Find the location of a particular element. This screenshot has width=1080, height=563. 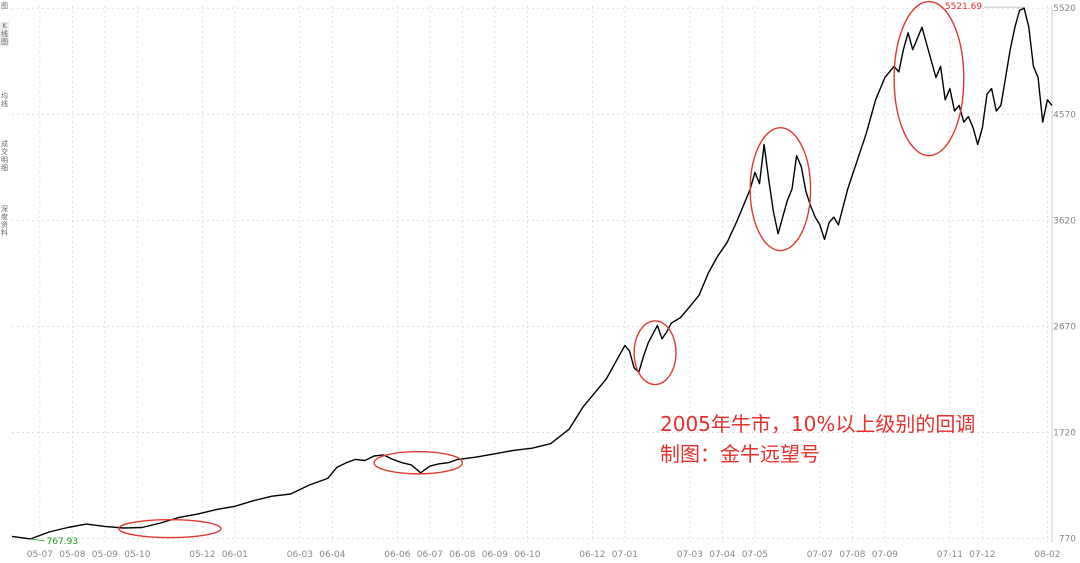

sidebar-tab-4: 成交明细 is located at coordinates (4, 156).